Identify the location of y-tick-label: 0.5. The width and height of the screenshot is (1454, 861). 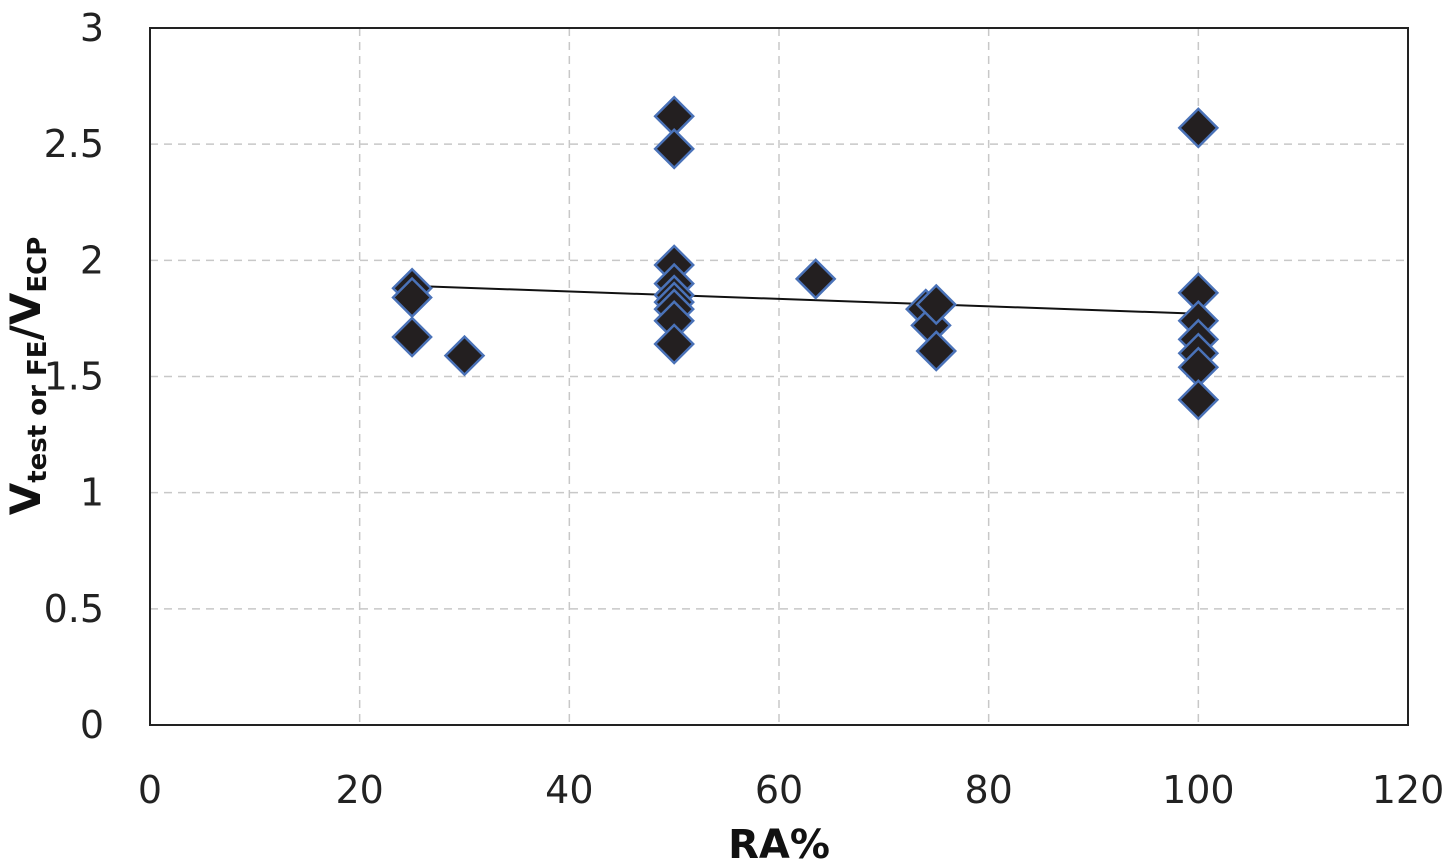
(74, 609).